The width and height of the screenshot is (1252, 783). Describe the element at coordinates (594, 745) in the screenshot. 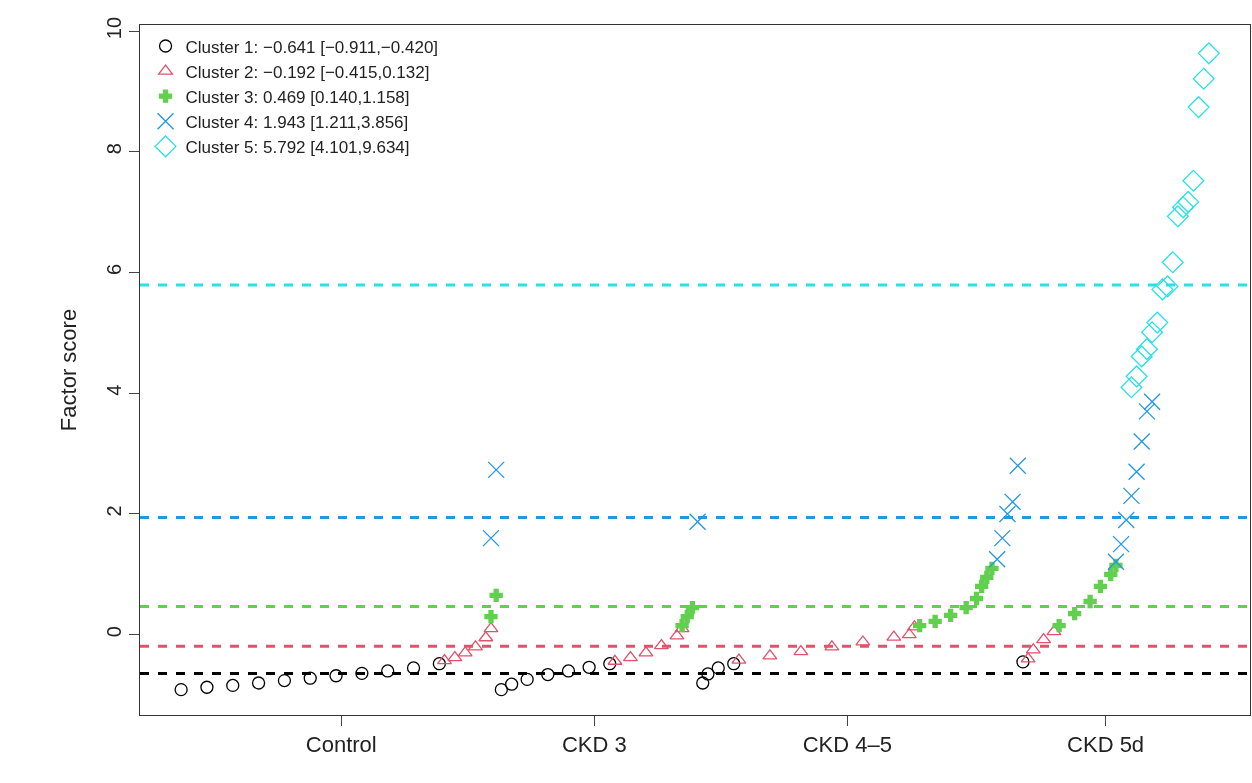

I see `x-tick-label: CKD 3` at that location.